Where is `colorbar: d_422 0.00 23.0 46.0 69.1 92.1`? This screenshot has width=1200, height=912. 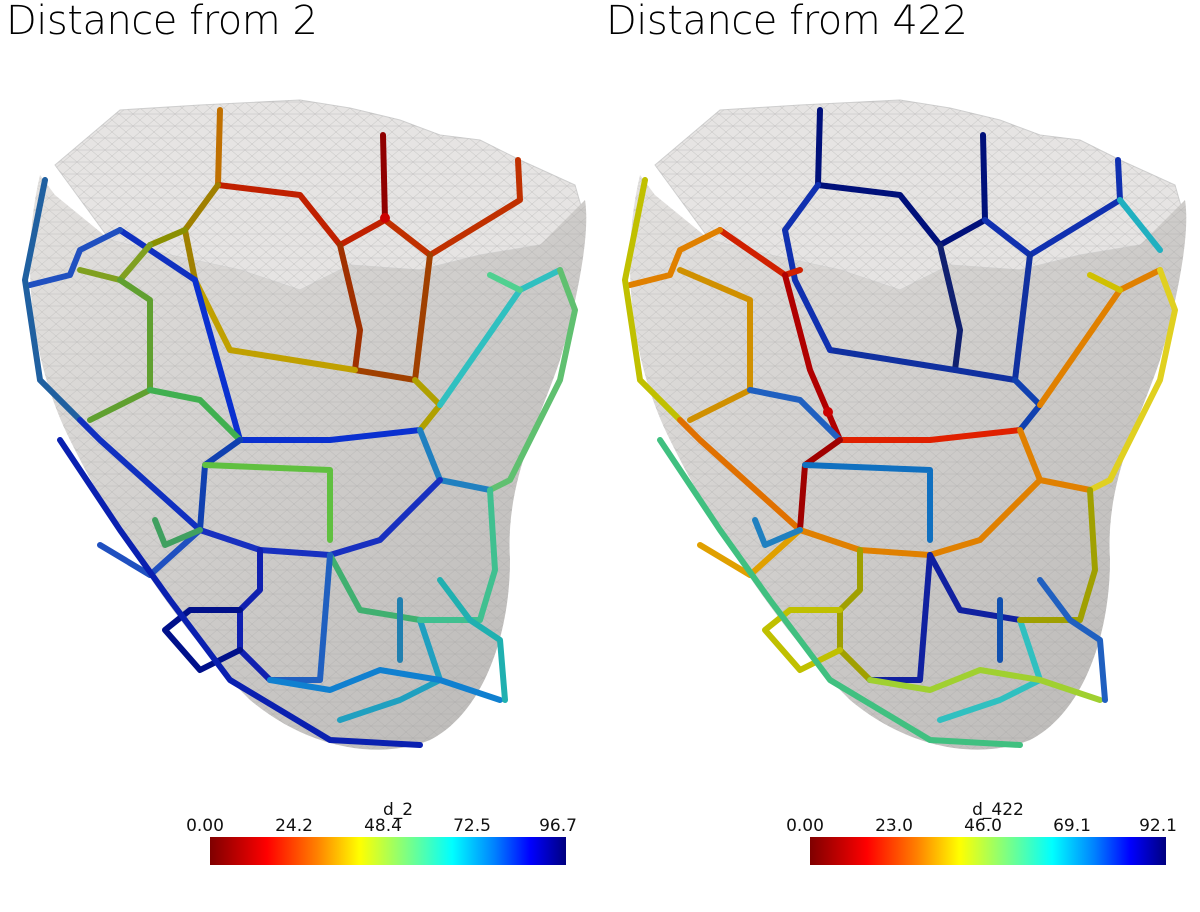
colorbar: d_422 0.00 23.0 46.0 69.1 92.1 is located at coordinates (993, 835).